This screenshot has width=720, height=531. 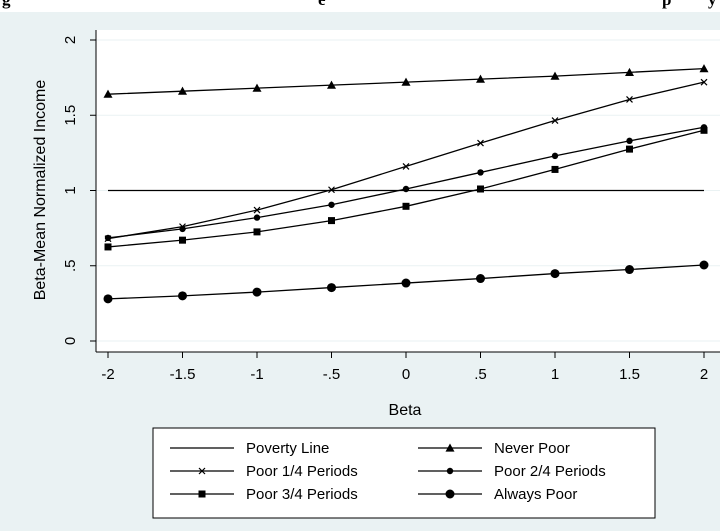 I want to click on legend-marker-poor-2-4-periods, so click(x=450, y=471).